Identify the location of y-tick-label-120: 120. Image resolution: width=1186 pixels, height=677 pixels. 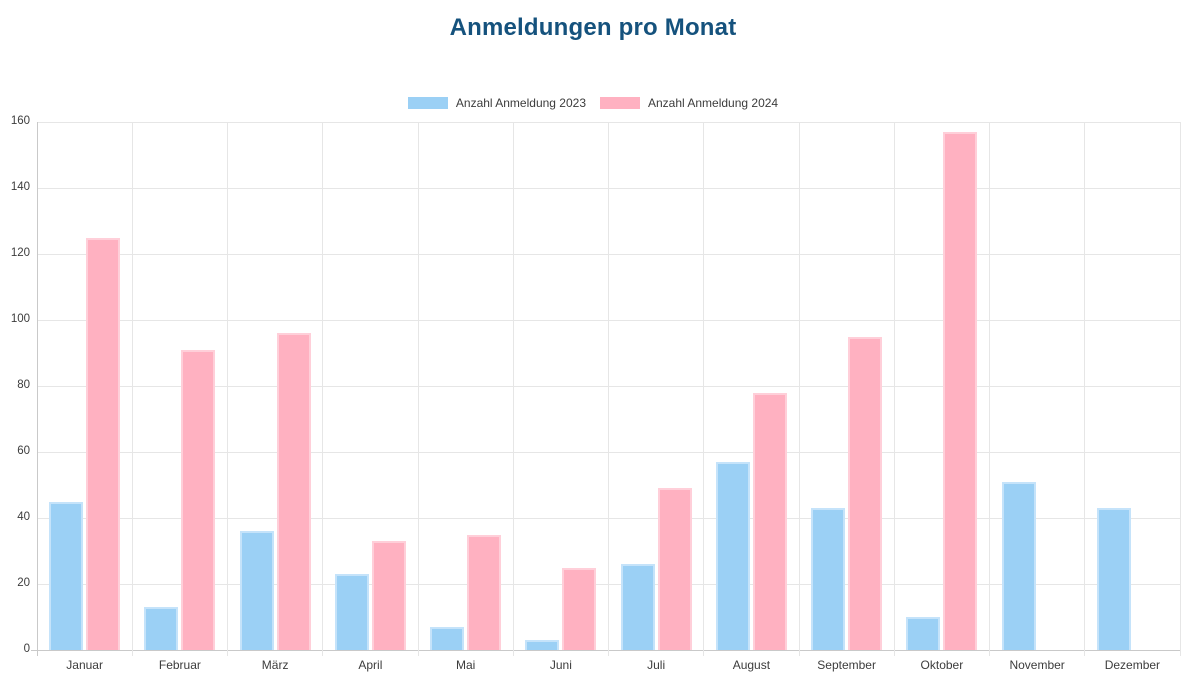
(20, 253).